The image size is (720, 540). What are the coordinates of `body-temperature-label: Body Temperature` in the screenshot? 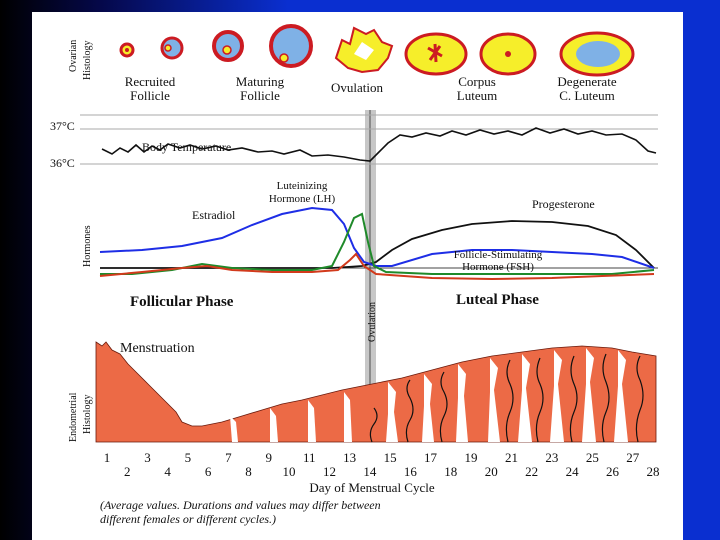 It's located at (186, 147).